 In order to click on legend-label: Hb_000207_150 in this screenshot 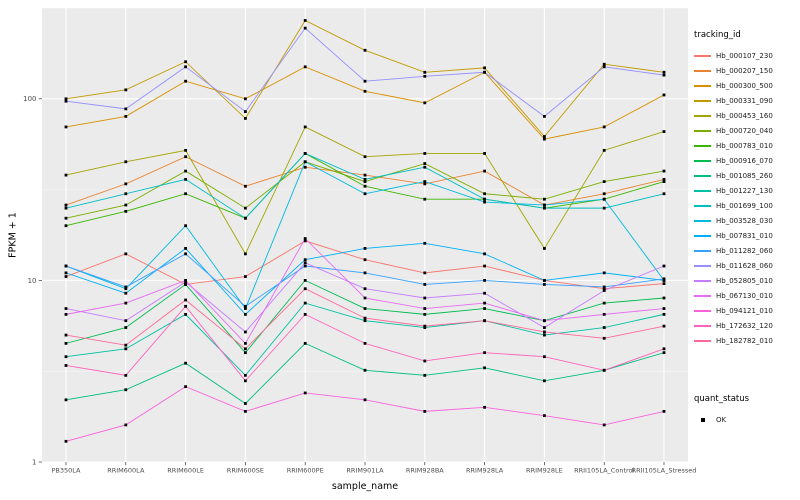, I will do `click(744, 70)`.